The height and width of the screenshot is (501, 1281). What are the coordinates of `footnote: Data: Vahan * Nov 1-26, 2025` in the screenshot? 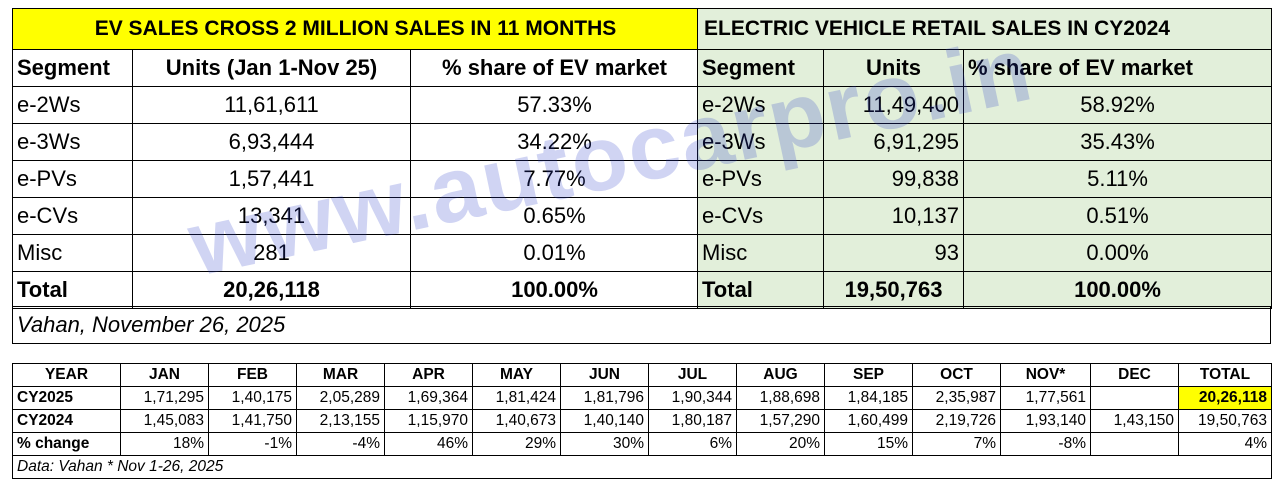 It's located at (642, 467).